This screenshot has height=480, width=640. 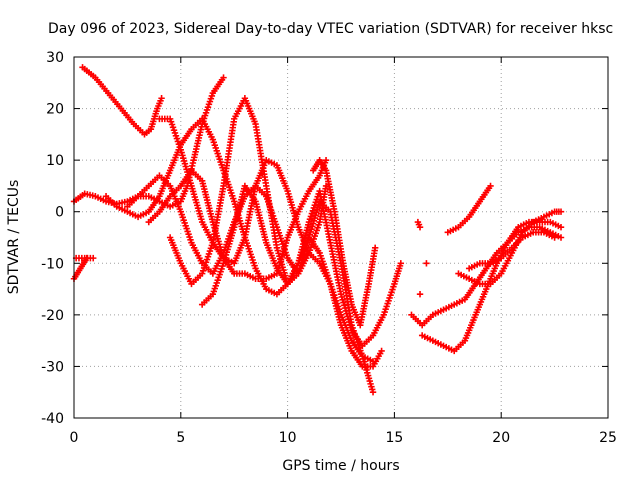 I want to click on y-tick-label: 30, so click(x=55, y=58).